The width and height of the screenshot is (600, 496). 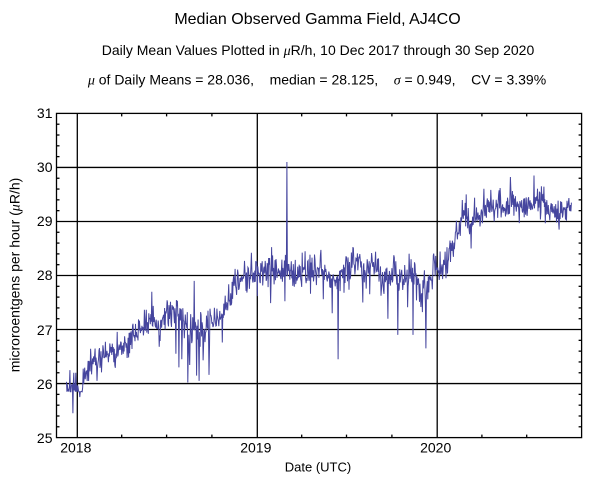 I want to click on svg-text: 2019, so click(x=255, y=448).